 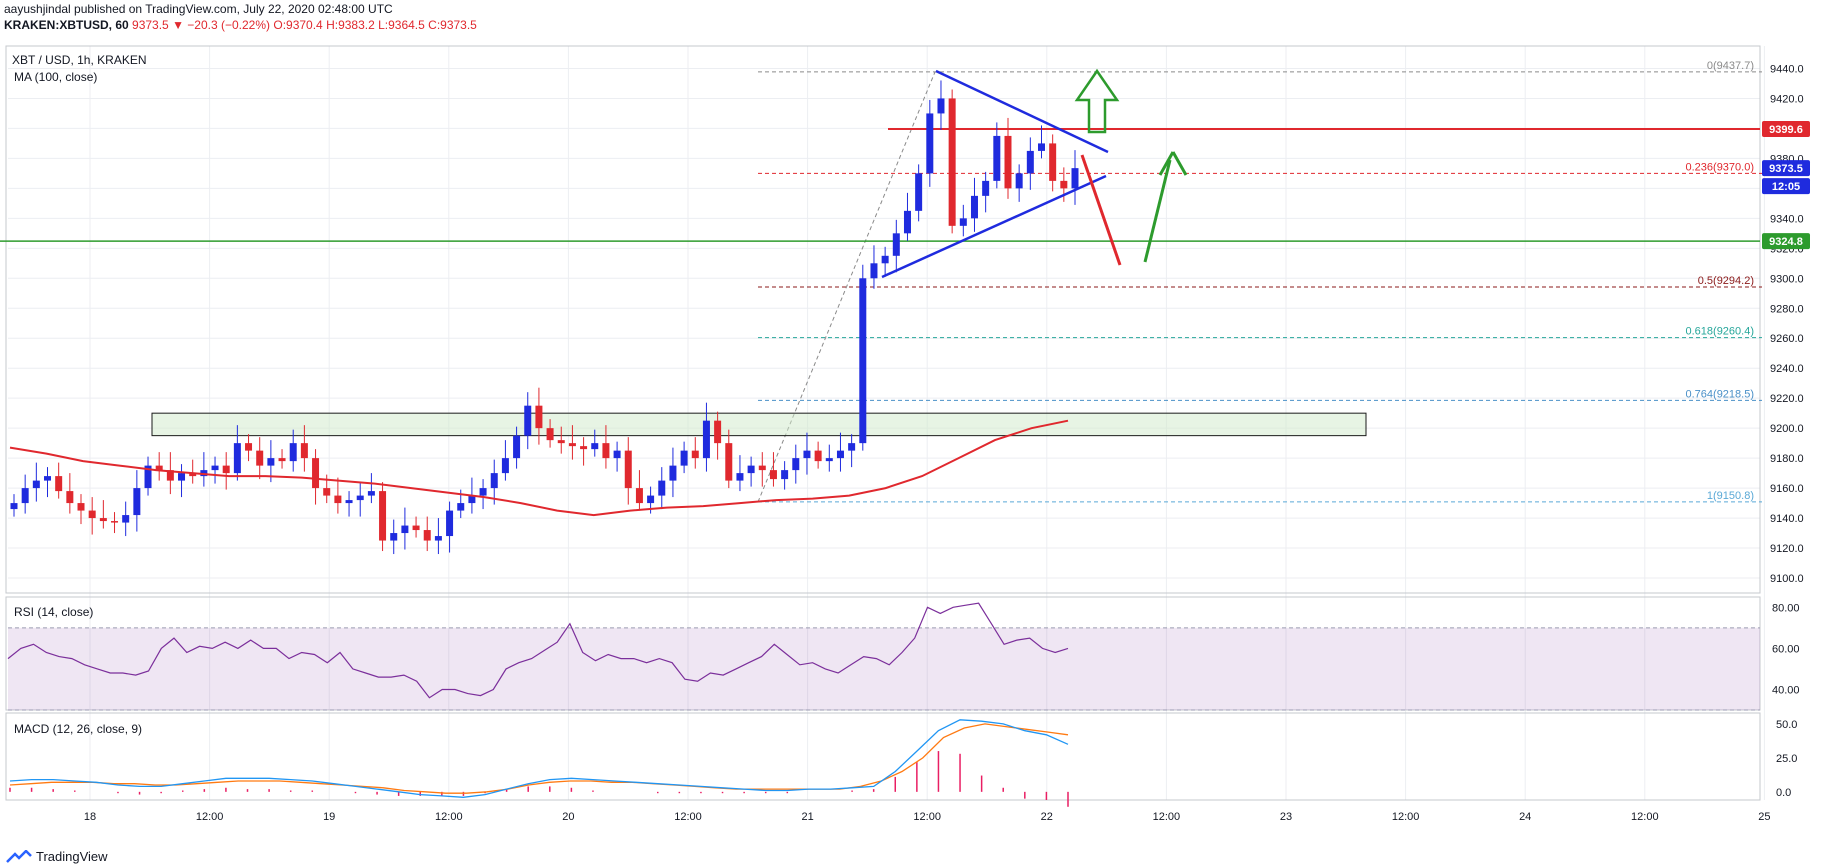 I want to click on price-label-text: 9373.5, so click(x=1786, y=169).